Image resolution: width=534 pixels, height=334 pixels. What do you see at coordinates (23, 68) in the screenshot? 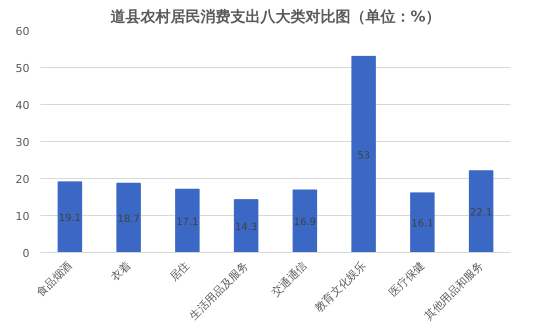
I see `y-tick-label: 50` at bounding box center [23, 68].